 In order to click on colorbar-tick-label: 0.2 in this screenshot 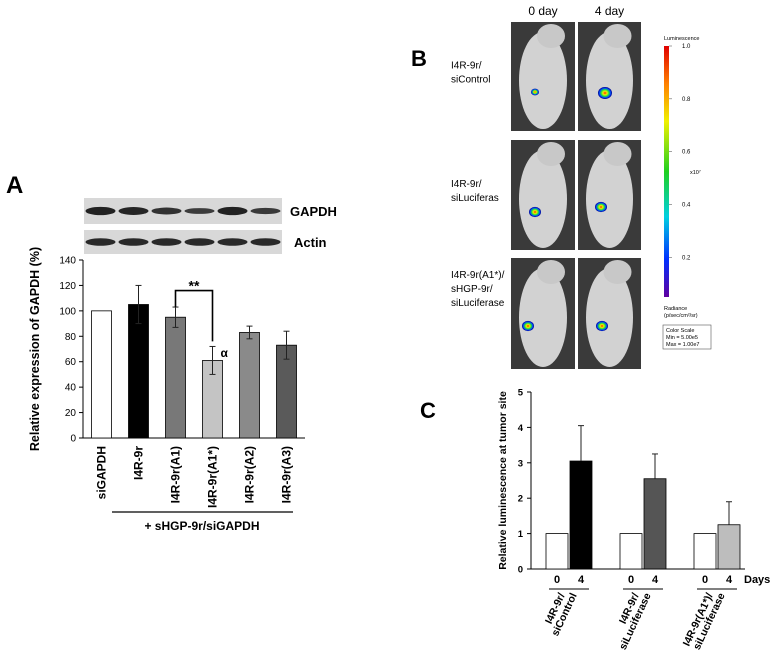, I will do `click(686, 258)`.